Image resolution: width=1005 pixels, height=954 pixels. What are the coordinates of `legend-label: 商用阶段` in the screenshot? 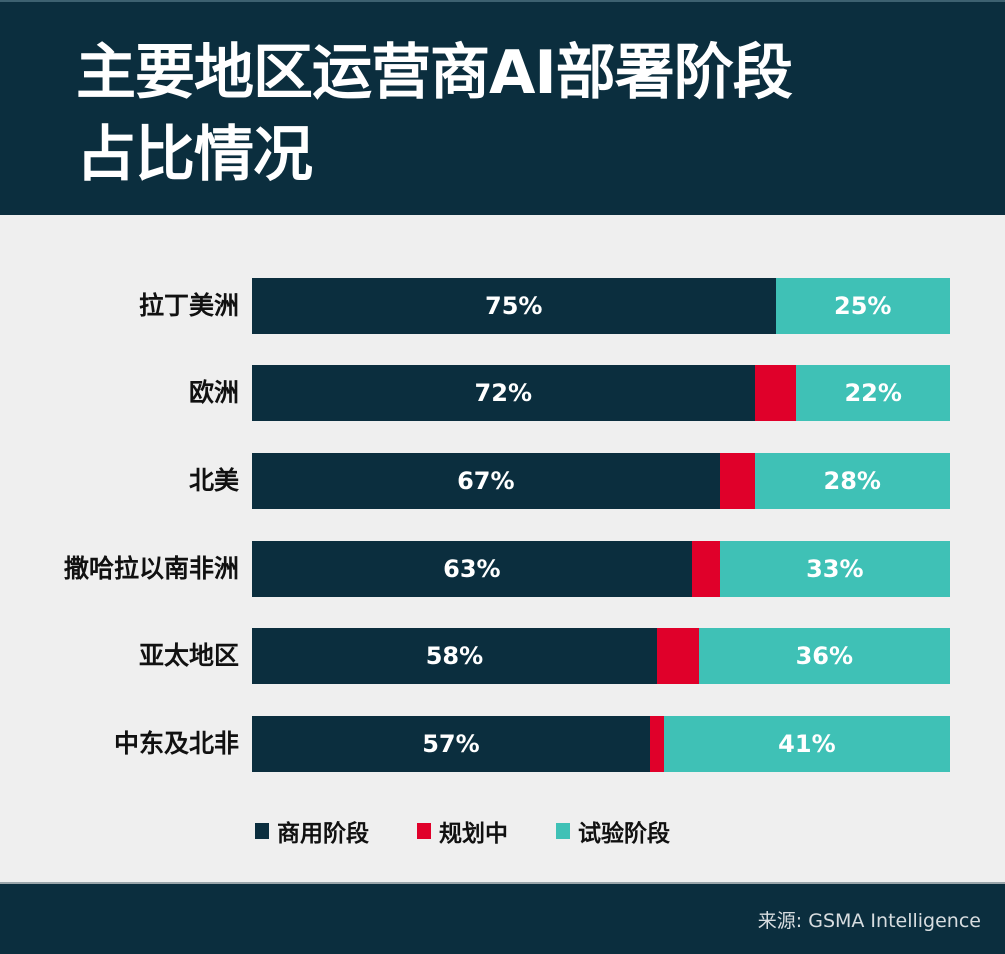 It's located at (323, 834).